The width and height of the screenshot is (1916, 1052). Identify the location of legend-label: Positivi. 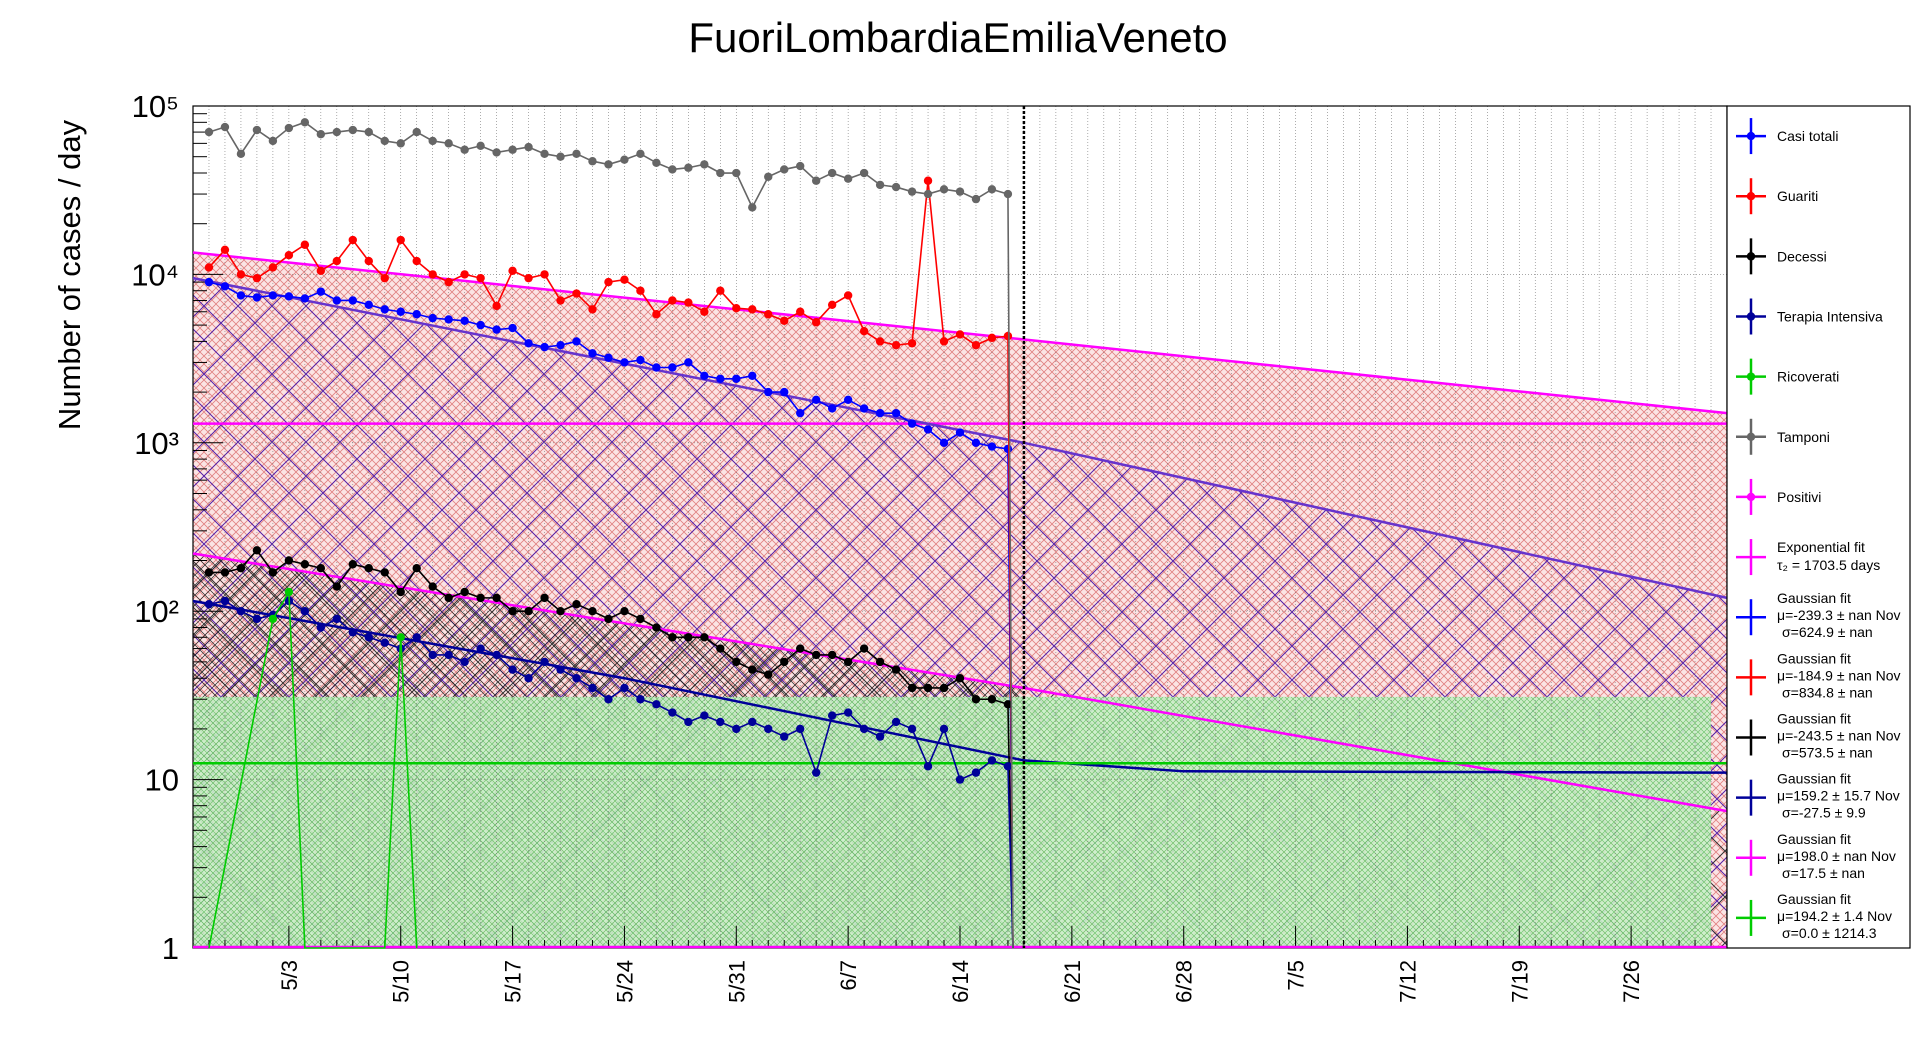
(1799, 497).